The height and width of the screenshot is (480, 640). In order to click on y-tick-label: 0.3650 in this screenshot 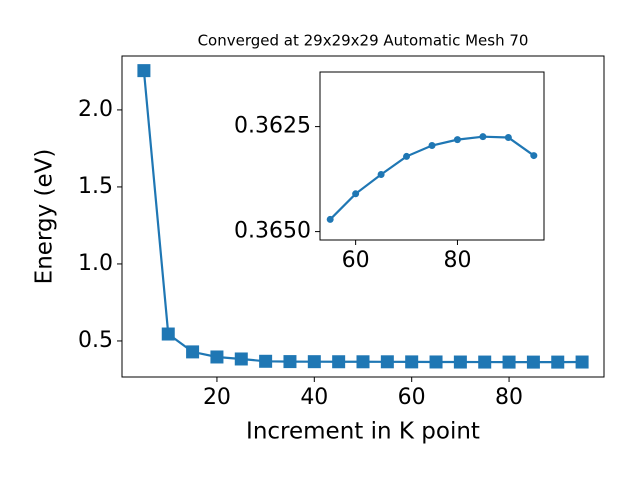, I will do `click(272, 231)`.